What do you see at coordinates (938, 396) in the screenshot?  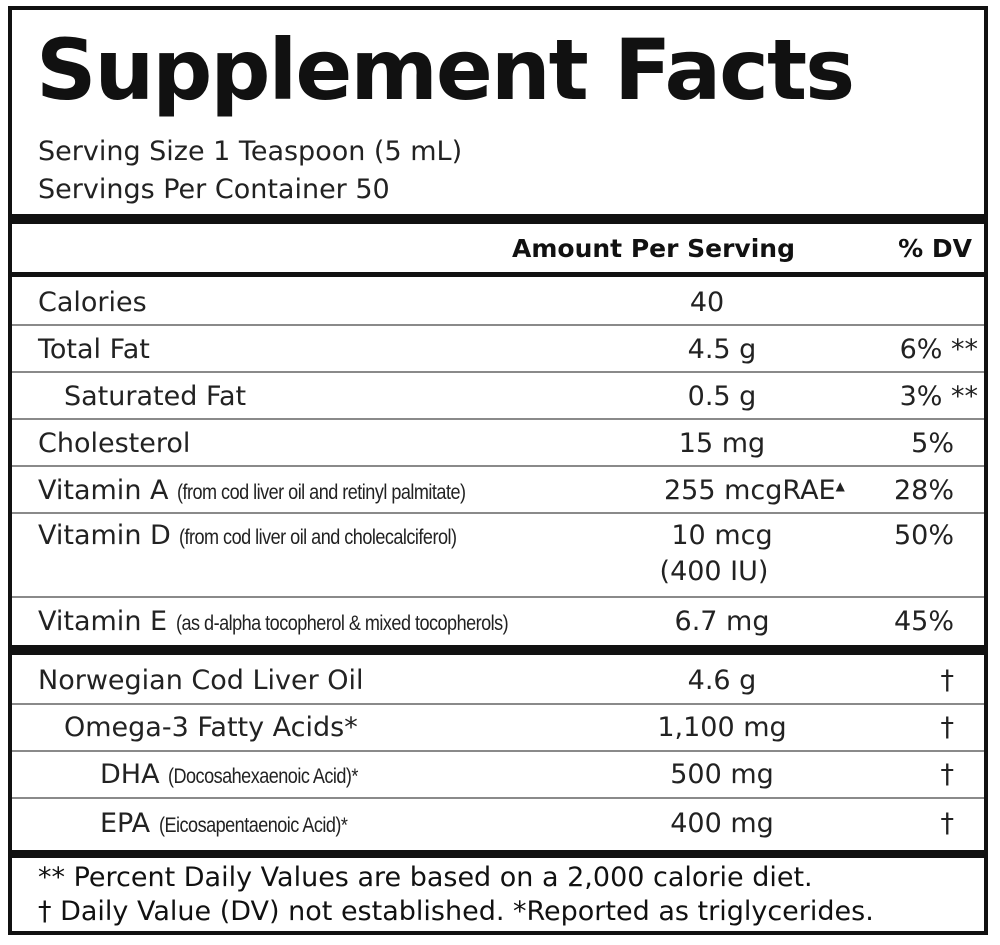 I see `nutrient-dv: 3% **` at bounding box center [938, 396].